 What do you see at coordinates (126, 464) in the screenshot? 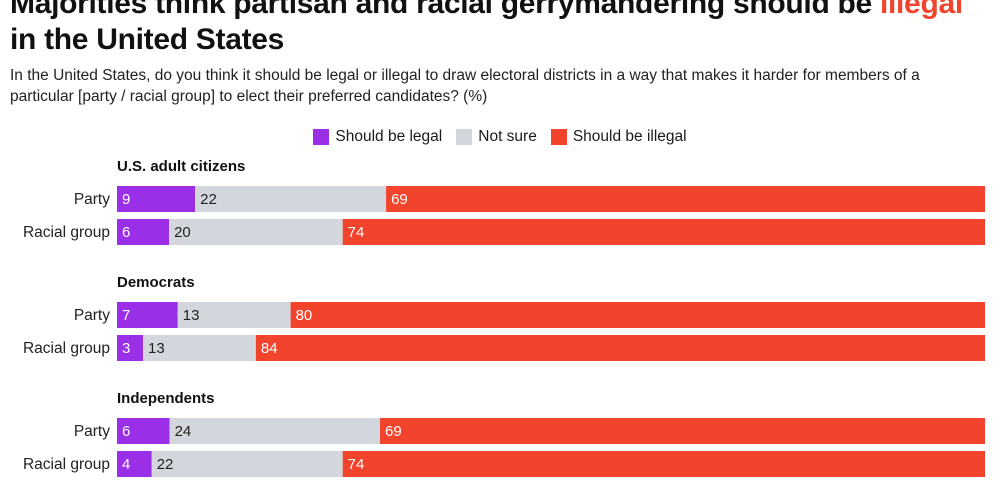
I see `data-label-legal: 4` at bounding box center [126, 464].